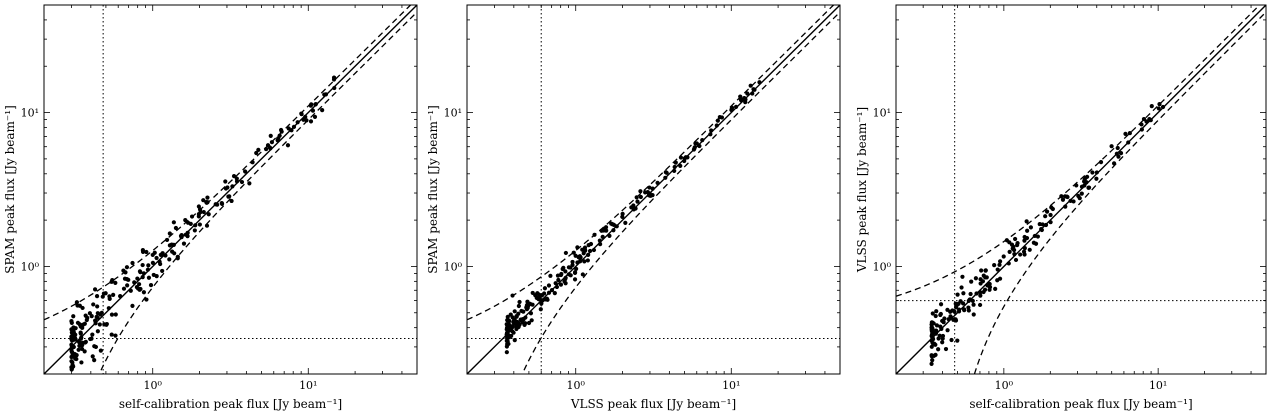 This screenshot has height=413, width=1268. Describe the element at coordinates (882, 266) in the screenshot. I see `y-tick-label: 10⁰` at that location.